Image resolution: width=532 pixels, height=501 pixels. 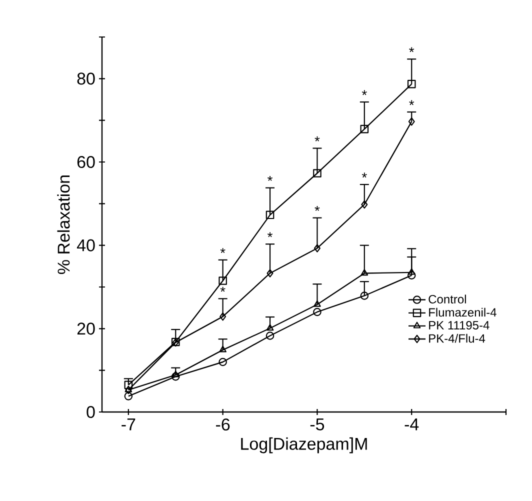 I want to click on x-tick-label: -4, so click(x=411, y=424).